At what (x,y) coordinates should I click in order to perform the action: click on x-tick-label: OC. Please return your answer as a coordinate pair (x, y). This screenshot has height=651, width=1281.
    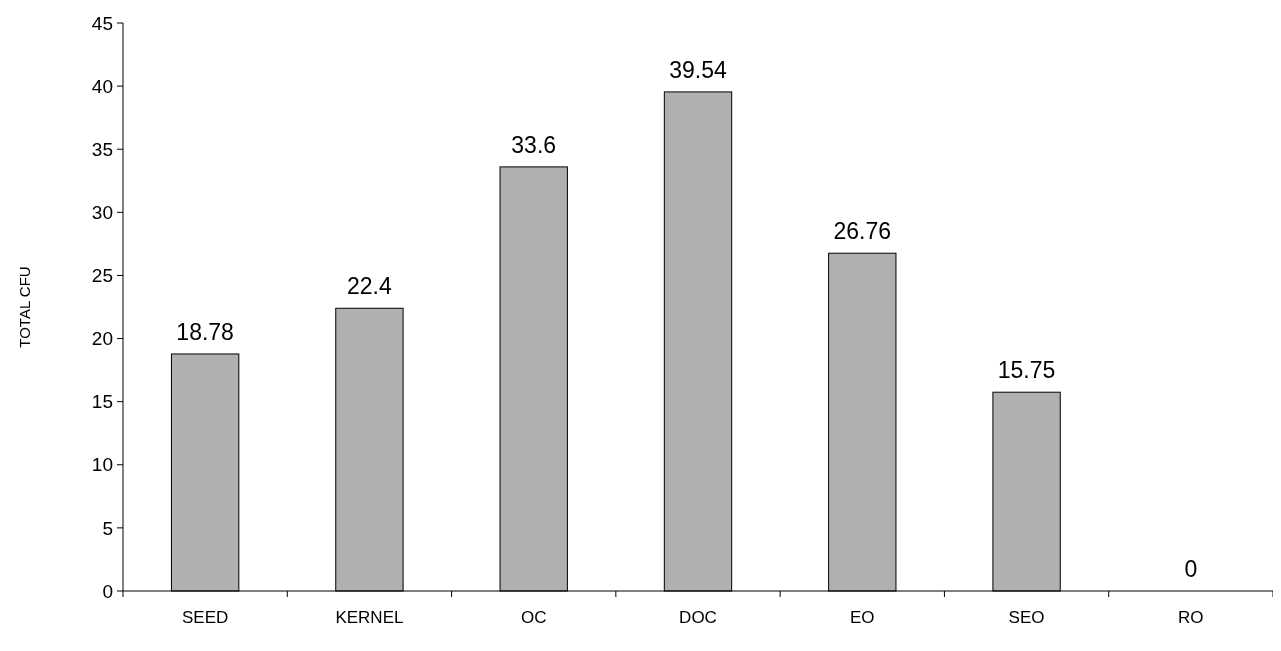
    Looking at the image, I should click on (533, 617).